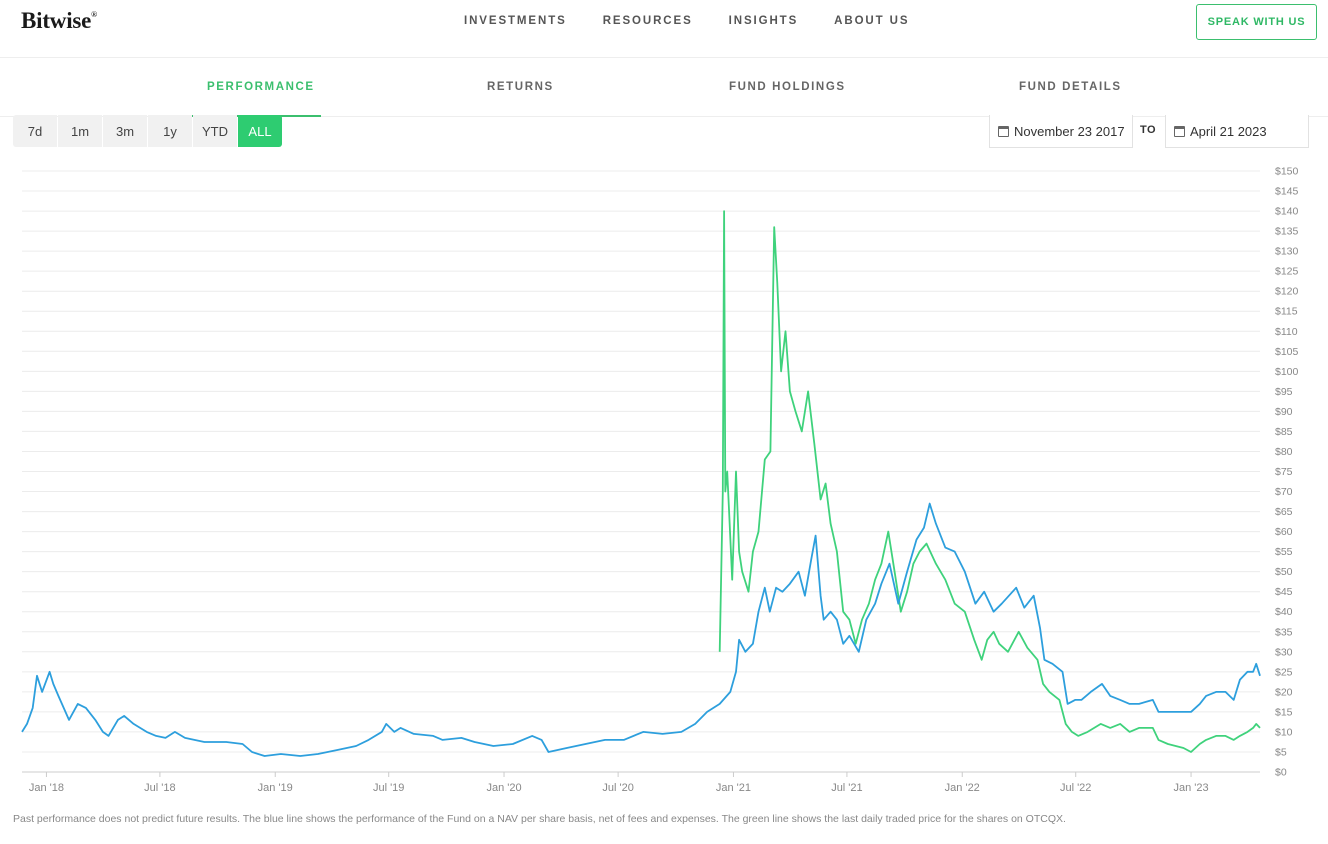 This screenshot has height=844, width=1328. Describe the element at coordinates (215, 131) in the screenshot. I see `range-button-ytd: YTD` at that location.